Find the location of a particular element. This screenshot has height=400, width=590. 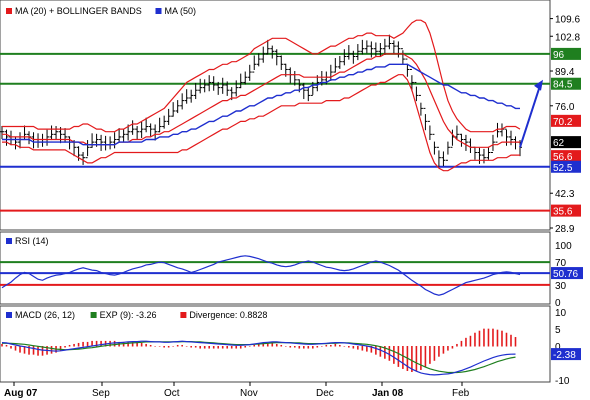

macd-legend-label: Divergence: 0.8828 is located at coordinates (228, 315).